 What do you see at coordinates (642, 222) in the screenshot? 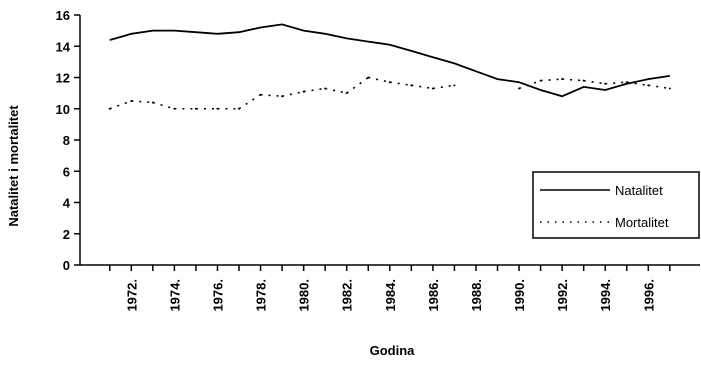
I see `legend-label-mortalitet: Mortalitet` at bounding box center [642, 222].